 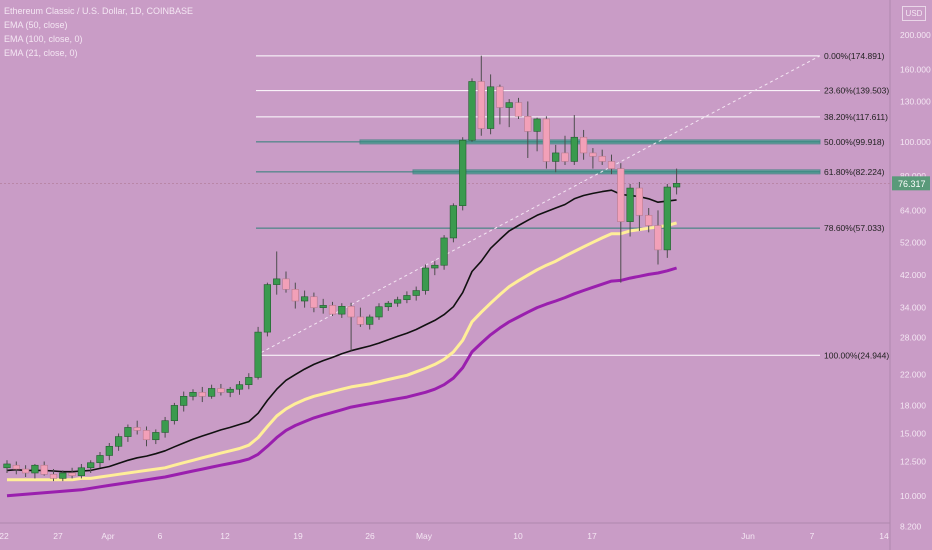 What do you see at coordinates (913, 176) in the screenshot?
I see `price-tick-label: 80.000` at bounding box center [913, 176].